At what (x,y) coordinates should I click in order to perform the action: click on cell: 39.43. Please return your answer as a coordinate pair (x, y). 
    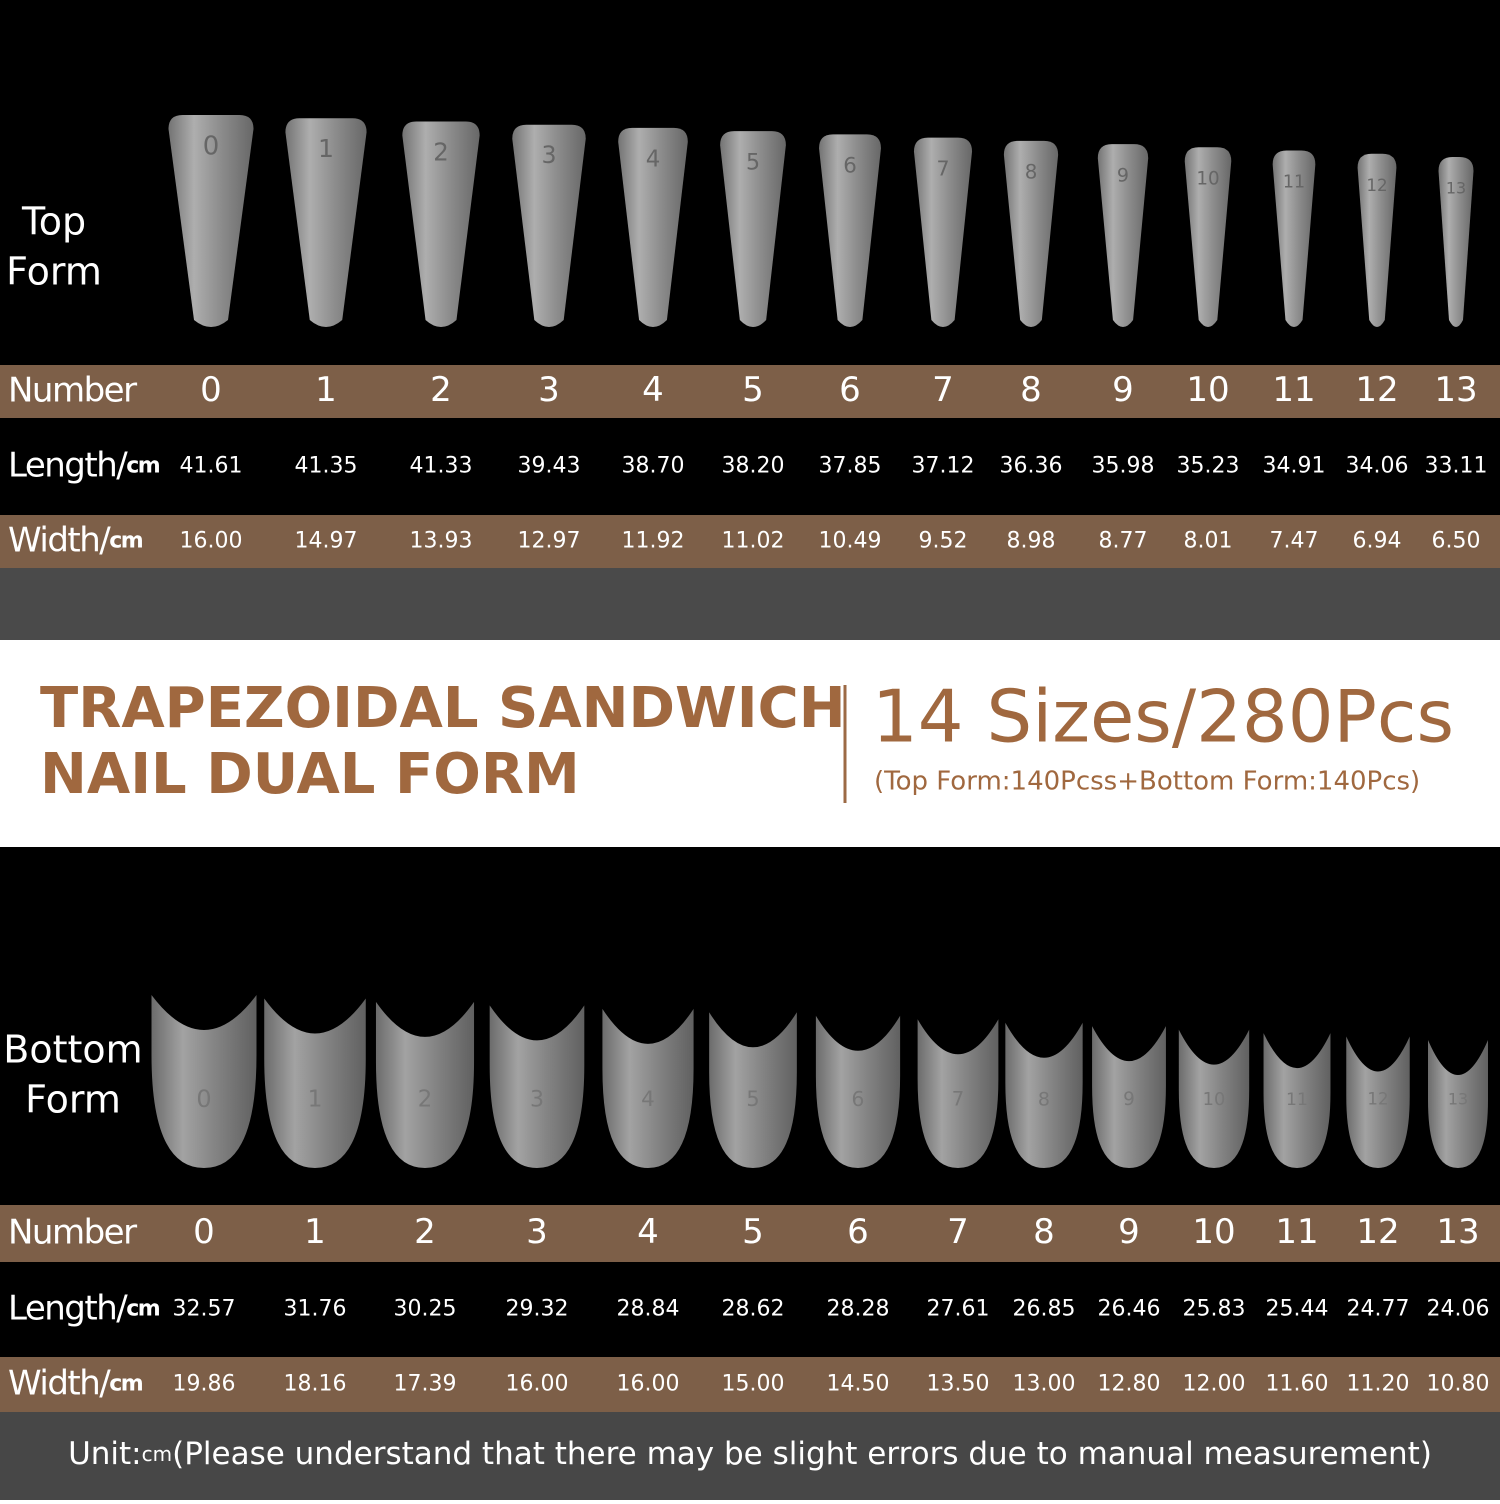
    Looking at the image, I should click on (549, 466).